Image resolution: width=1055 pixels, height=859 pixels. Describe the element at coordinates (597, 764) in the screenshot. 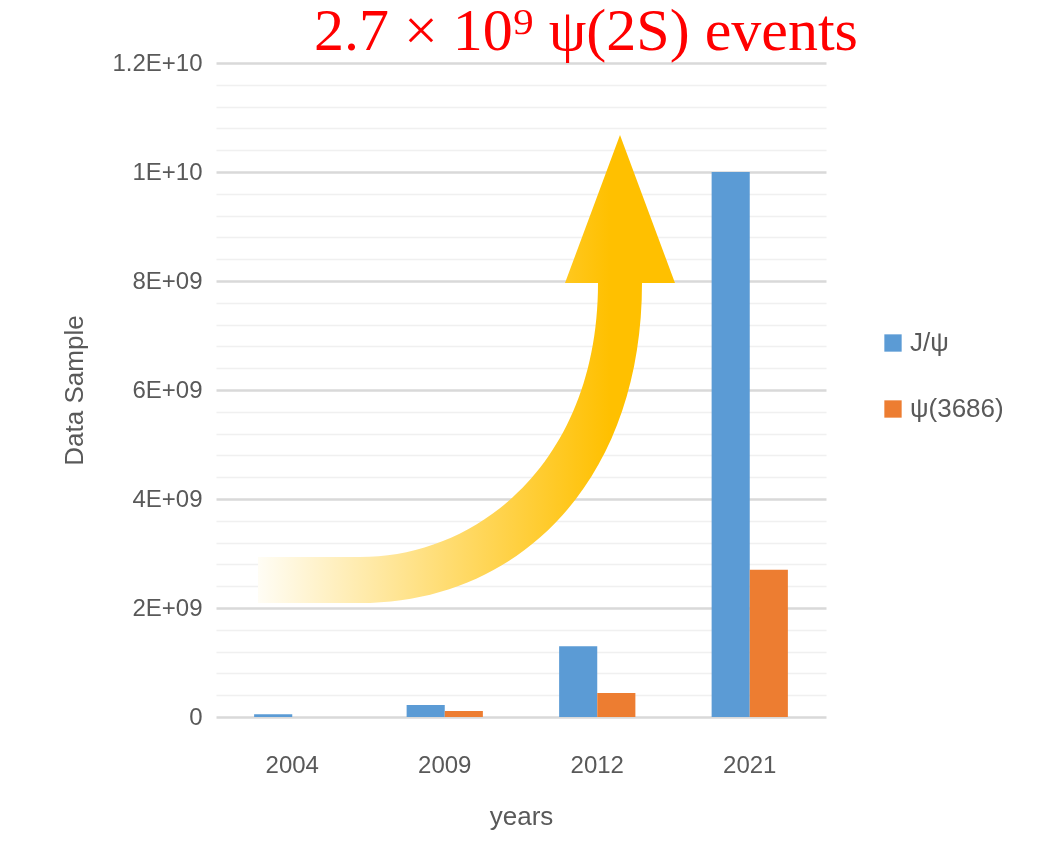

I see `x-tick-label: 2012` at that location.